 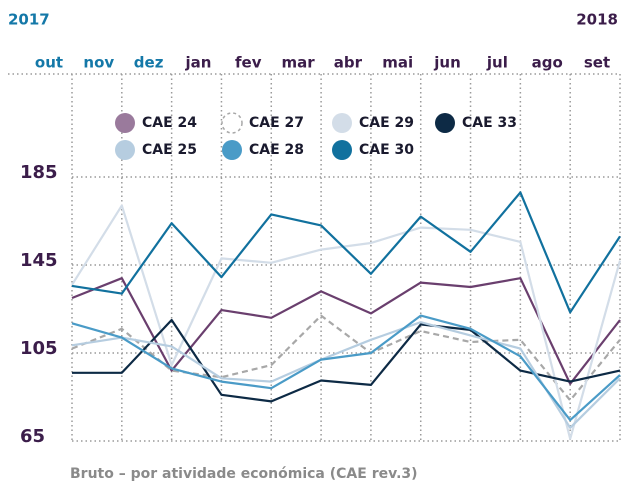 I want to click on x-tick-label: jun, so click(x=447, y=63).